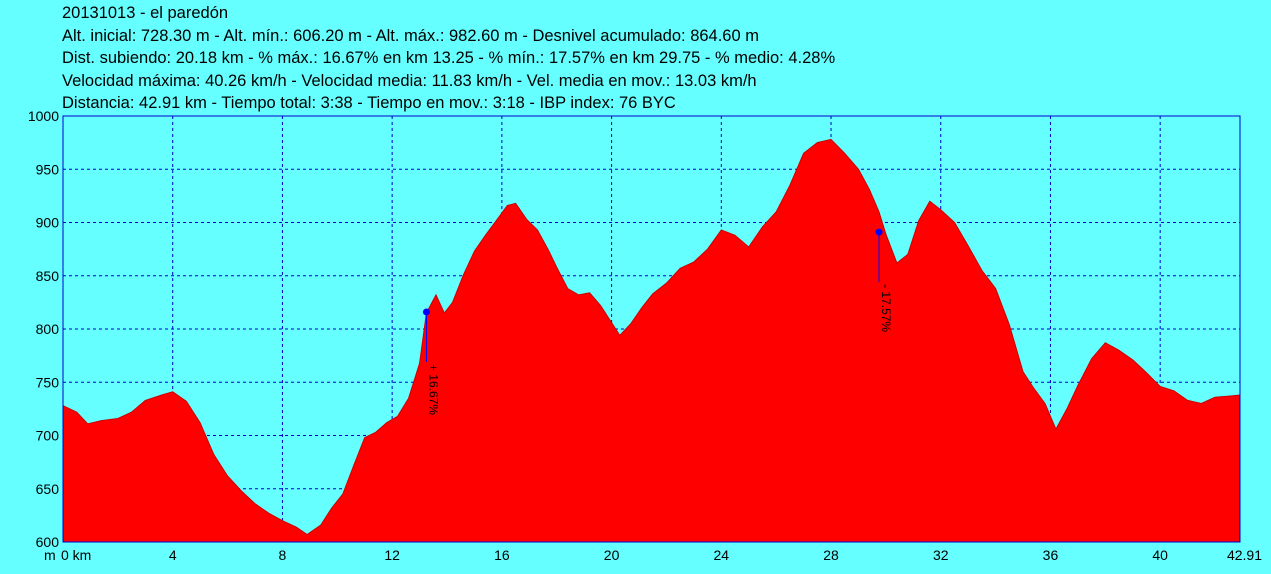 The width and height of the screenshot is (1271, 574). Describe the element at coordinates (43, 116) in the screenshot. I see `y-tick-label: 1000` at that location.